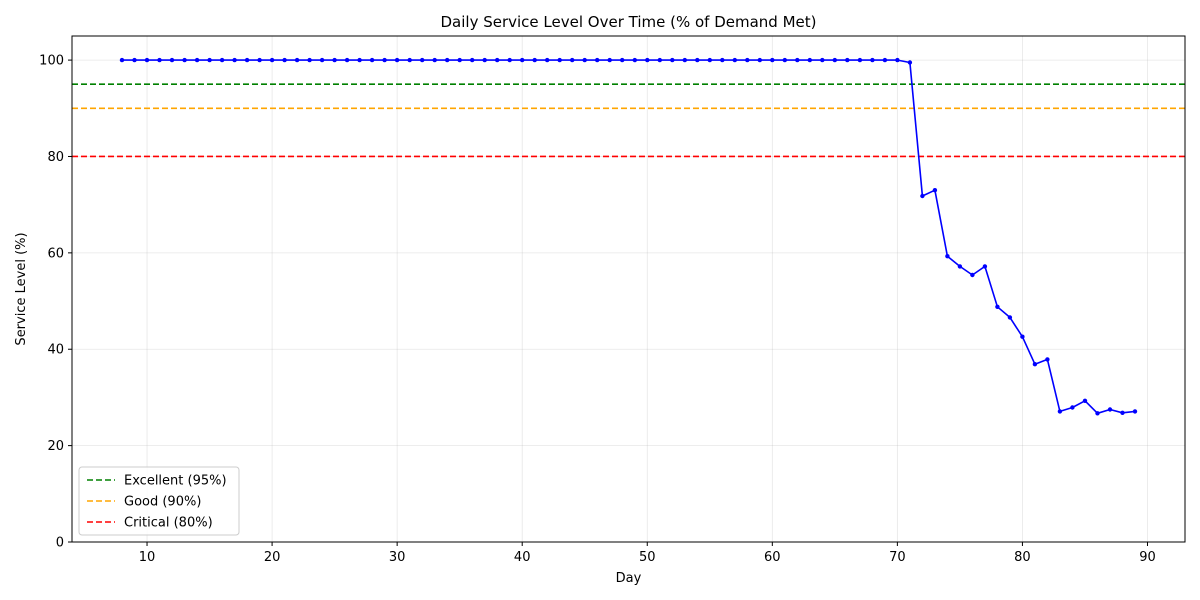  Describe the element at coordinates (397, 557) in the screenshot. I see `x-tick-label: 30` at that location.